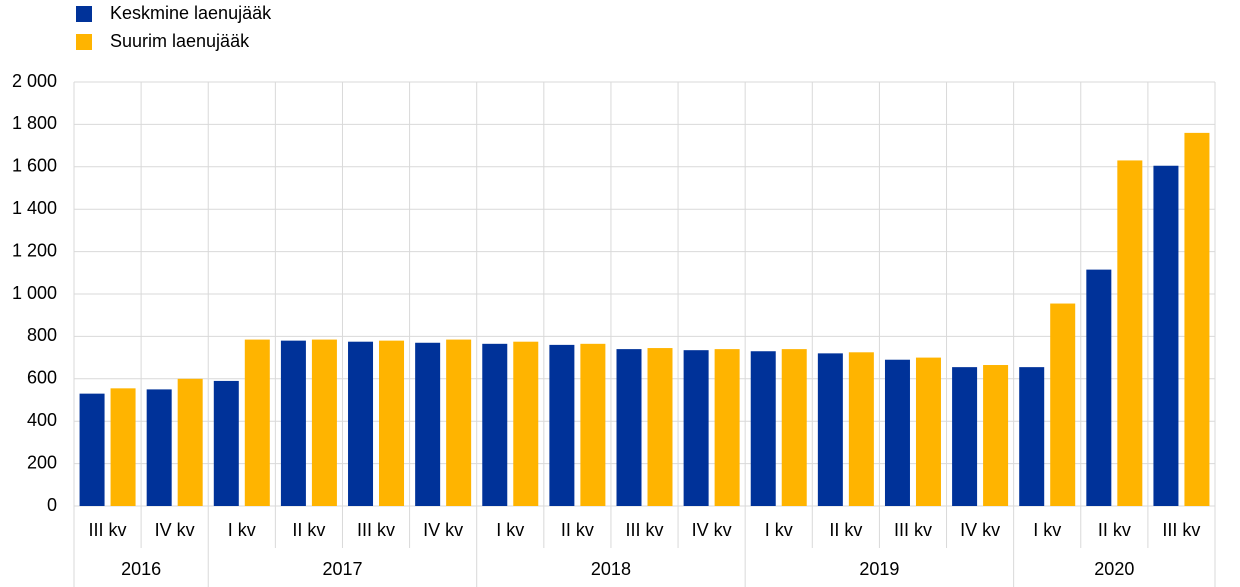 Image resolution: width=1240 pixels, height=587 pixels. What do you see at coordinates (191, 13) in the screenshot?
I see `legend-label: Keskmine laenujääk` at bounding box center [191, 13].